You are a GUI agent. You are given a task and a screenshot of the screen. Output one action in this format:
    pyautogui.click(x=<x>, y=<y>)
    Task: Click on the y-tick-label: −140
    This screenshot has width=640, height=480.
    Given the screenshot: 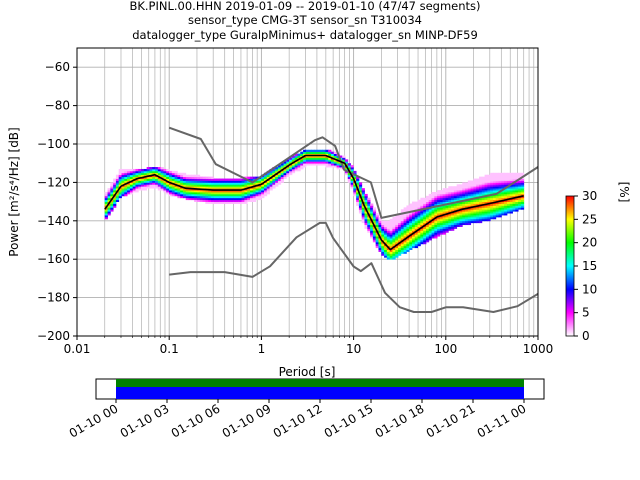 What is the action you would take?
    pyautogui.click(x=53, y=221)
    